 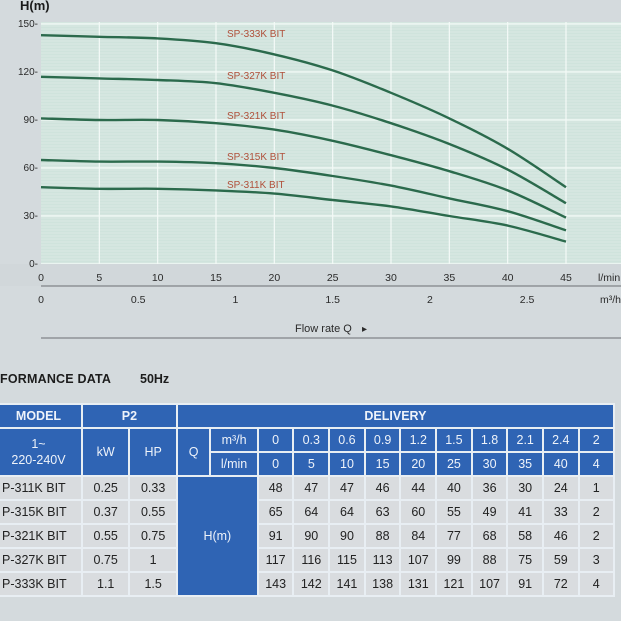 What do you see at coordinates (347, 584) in the screenshot?
I see `head-value-cell: 141` at bounding box center [347, 584].